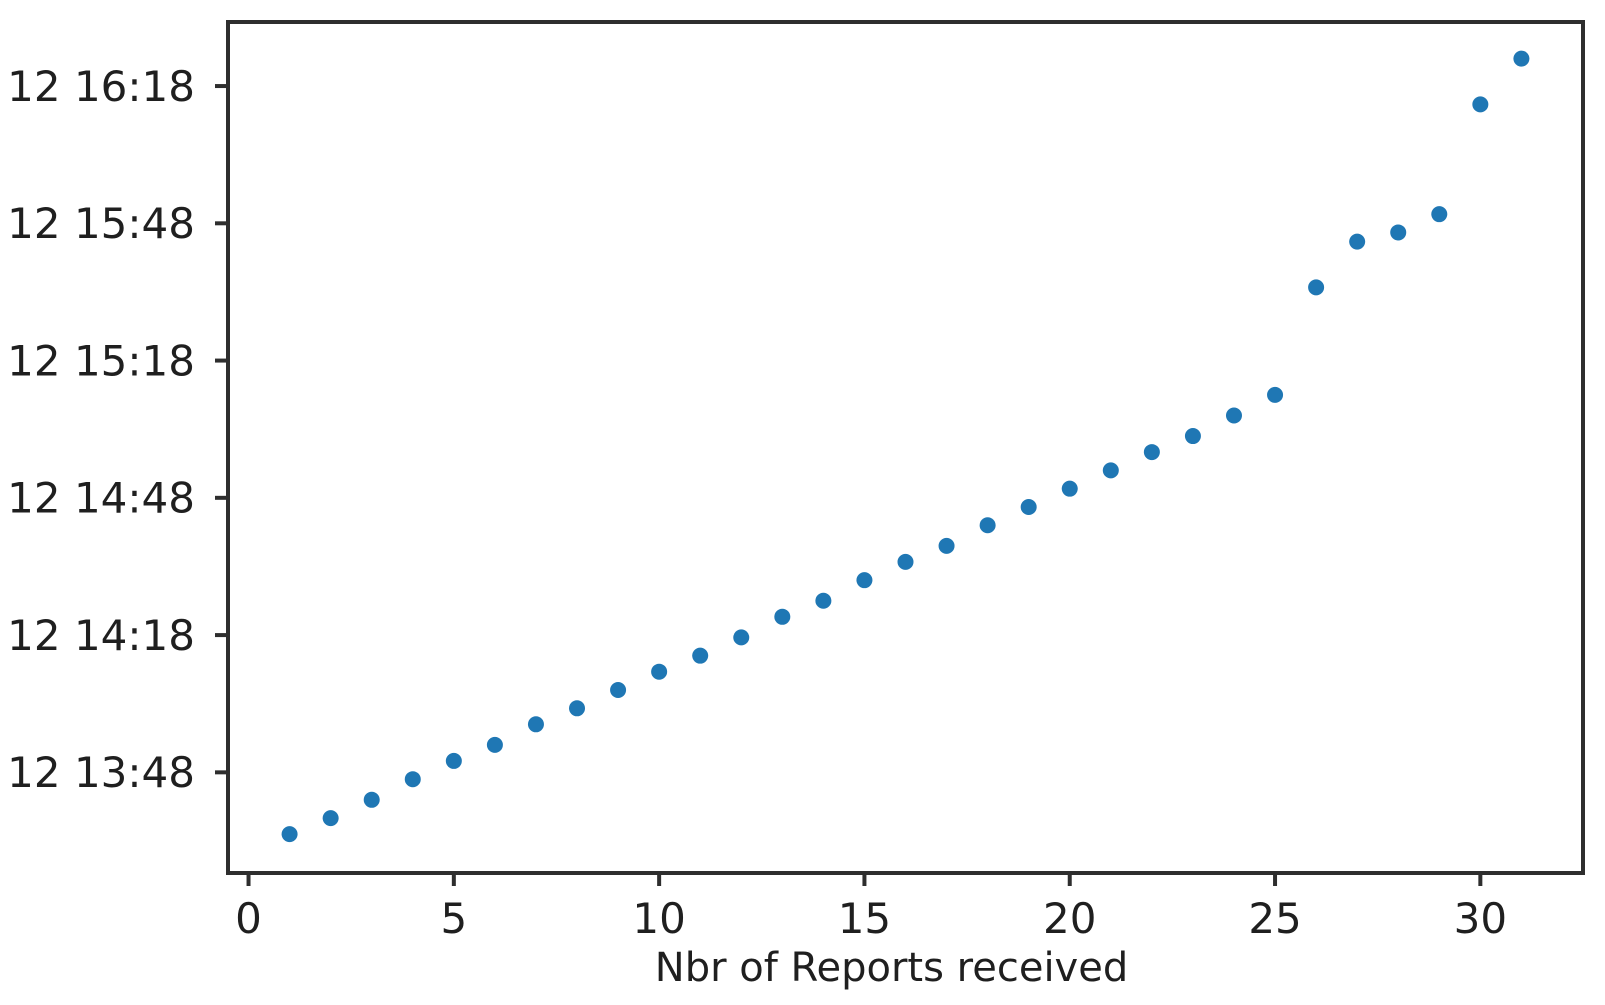 This screenshot has height=1005, width=1605. Describe the element at coordinates (658, 918) in the screenshot. I see `x-tick-label: 10` at that location.